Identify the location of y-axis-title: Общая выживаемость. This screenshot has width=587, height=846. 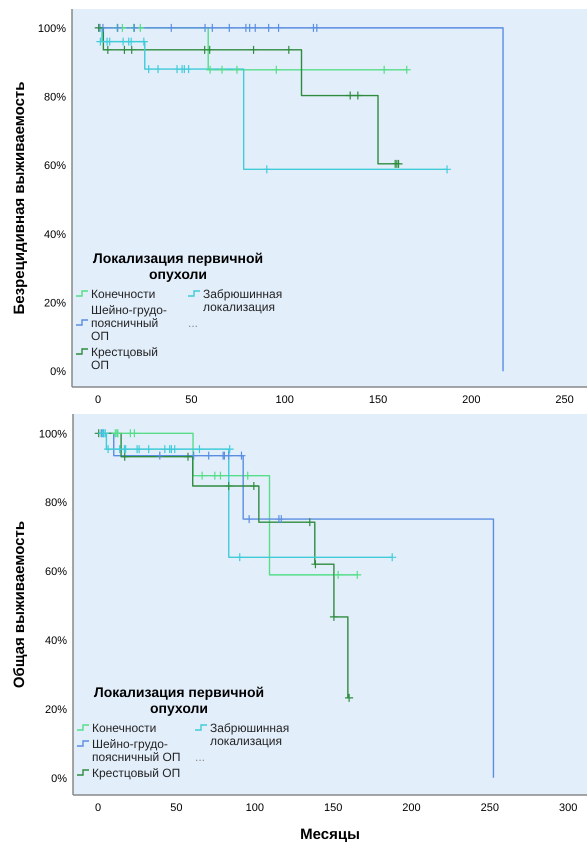
(19, 604).